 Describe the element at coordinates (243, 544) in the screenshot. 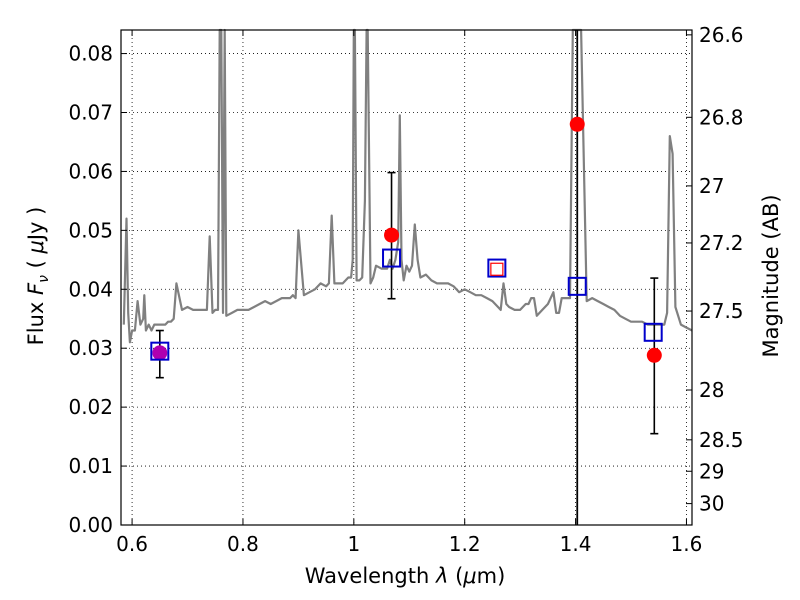

I see `x-tick-label: 0.8` at that location.